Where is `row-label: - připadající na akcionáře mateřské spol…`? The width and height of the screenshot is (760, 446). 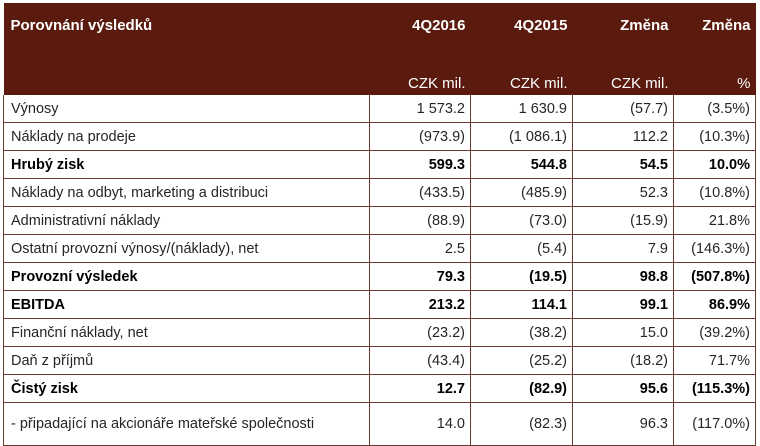 row-label: - připadající na akcionáře mateřské spol… is located at coordinates (186, 424).